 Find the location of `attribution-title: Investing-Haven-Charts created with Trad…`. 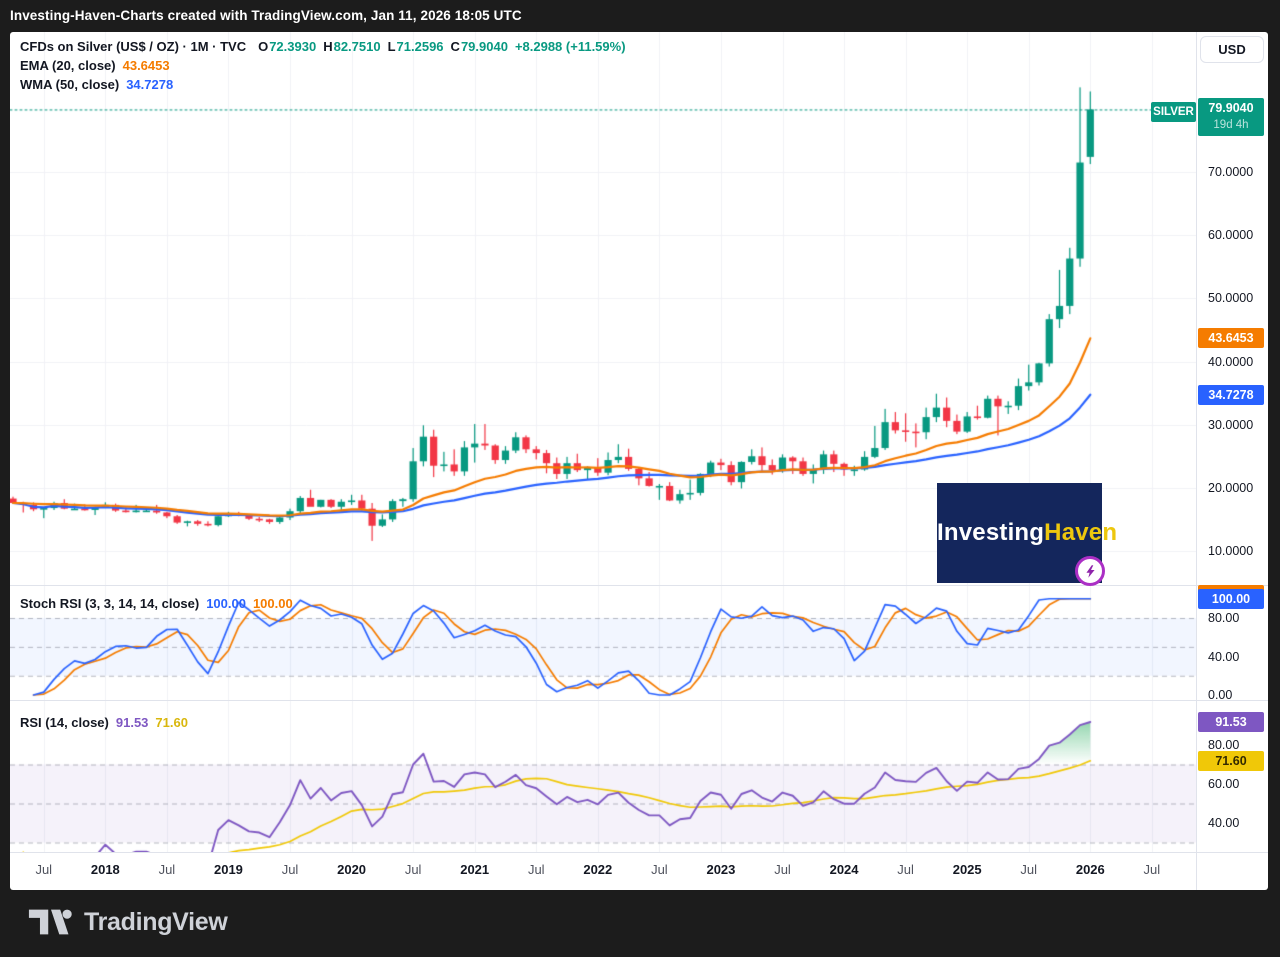

attribution-title: Investing-Haven-Charts created with Trad… is located at coordinates (266, 15).